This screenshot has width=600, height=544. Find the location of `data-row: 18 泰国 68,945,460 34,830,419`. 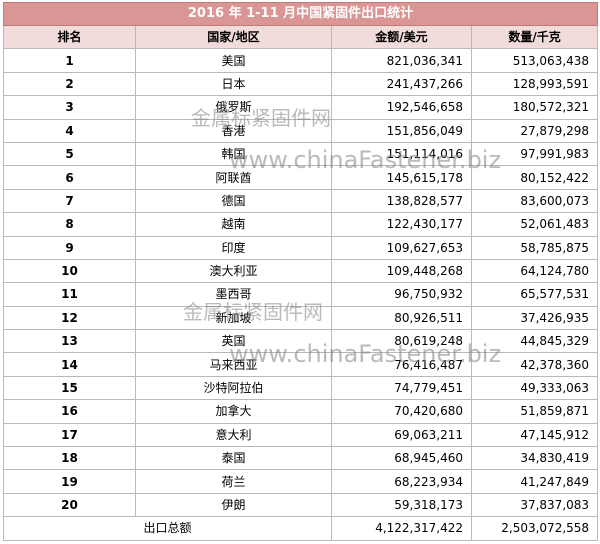

data-row: 18 泰国 68,945,460 34,830,419 is located at coordinates (301, 458).